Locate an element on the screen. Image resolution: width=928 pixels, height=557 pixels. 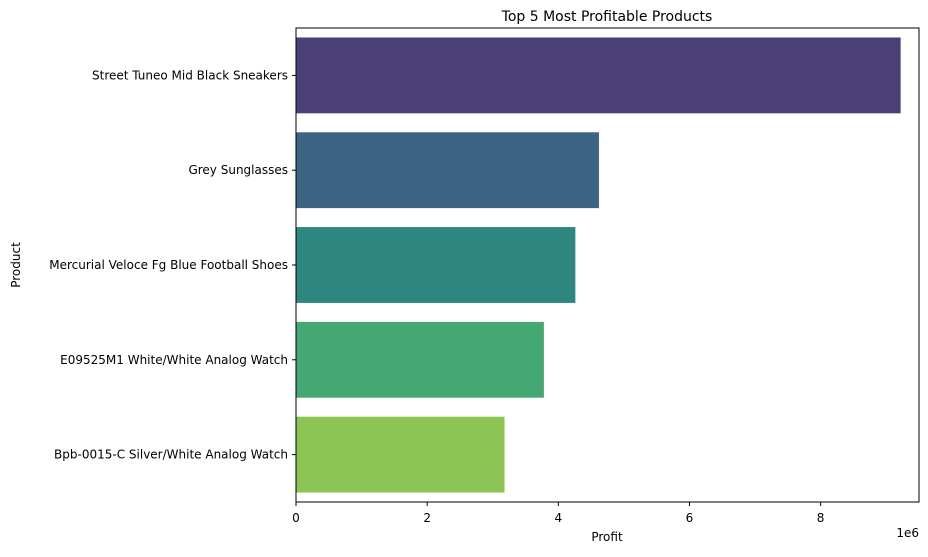
x-tick-label: 4 is located at coordinates (558, 518).